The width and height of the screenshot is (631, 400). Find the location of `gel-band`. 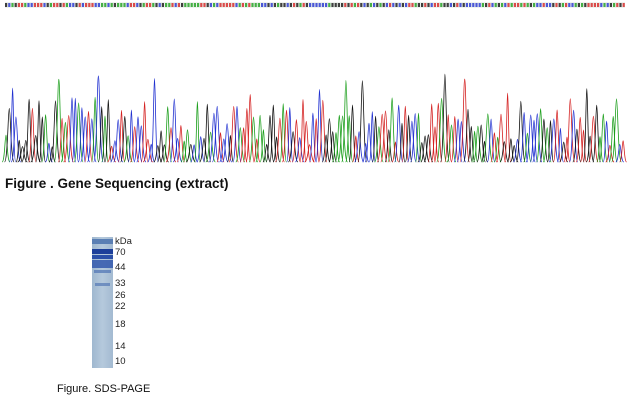

gel-band is located at coordinates (102, 251).